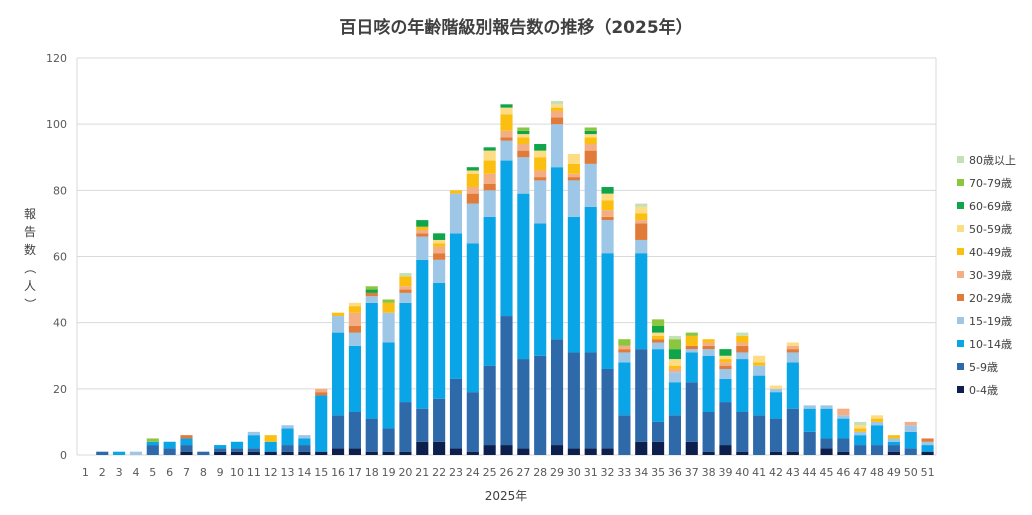 This screenshot has width=1032, height=515. I want to click on y-axis-label-char: ）, so click(30, 304).